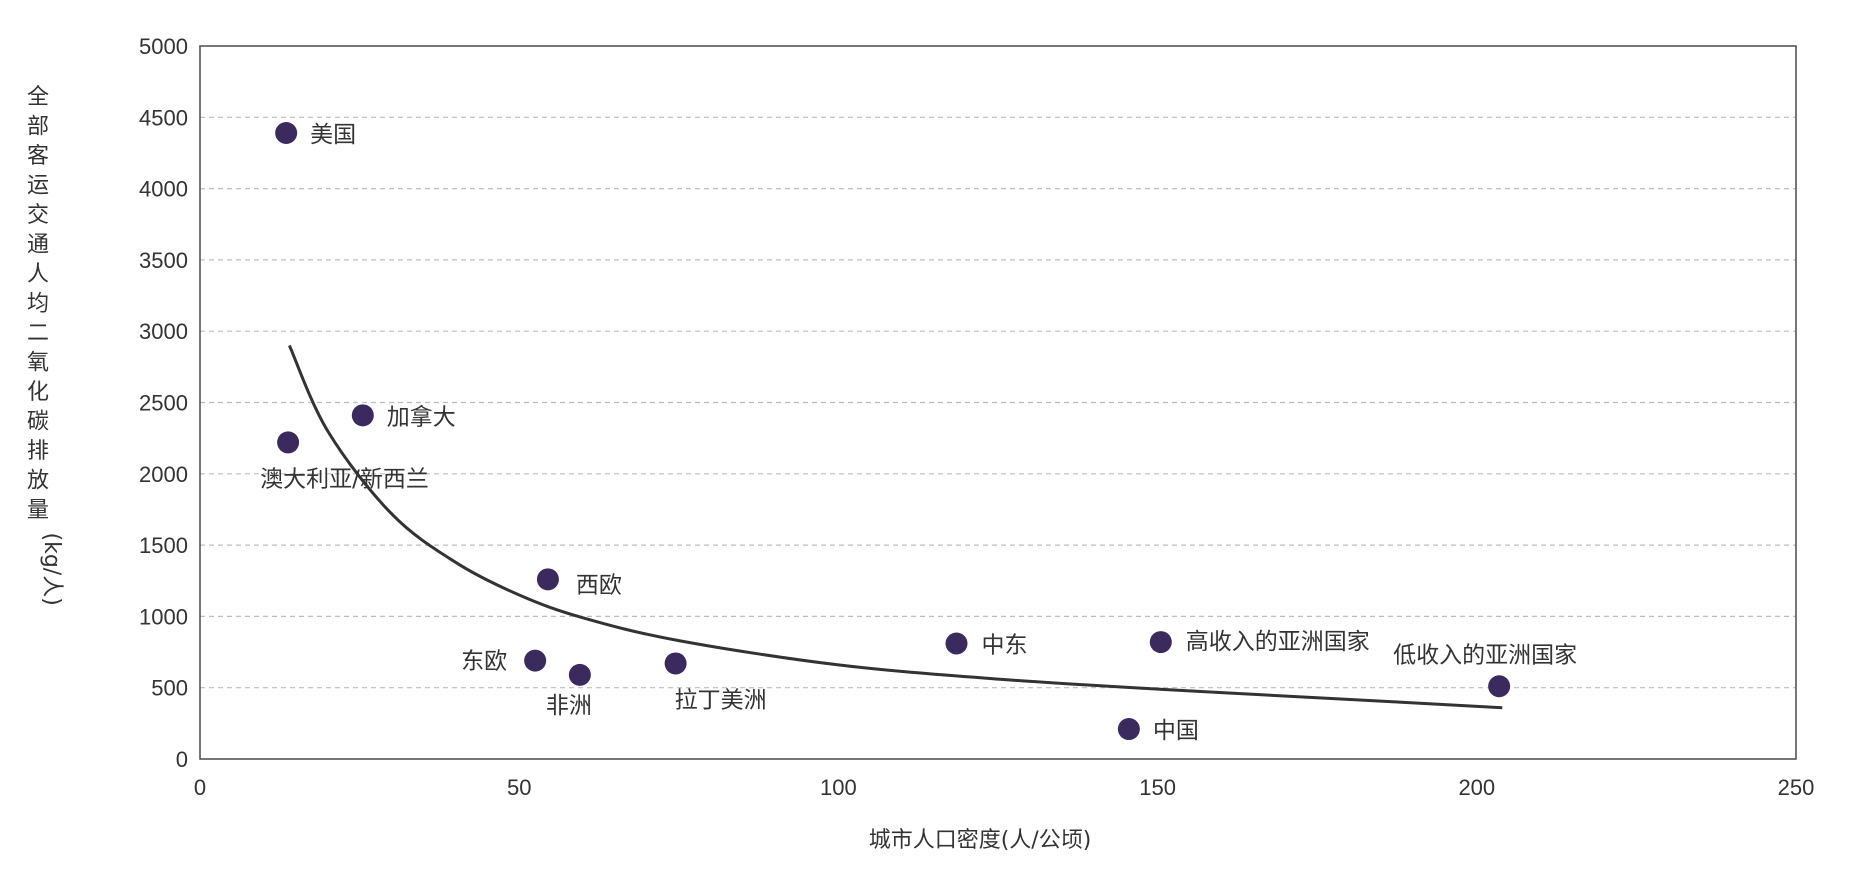 The image size is (1863, 874). Describe the element at coordinates (333, 135) in the screenshot. I see `point-label: 美国` at that location.